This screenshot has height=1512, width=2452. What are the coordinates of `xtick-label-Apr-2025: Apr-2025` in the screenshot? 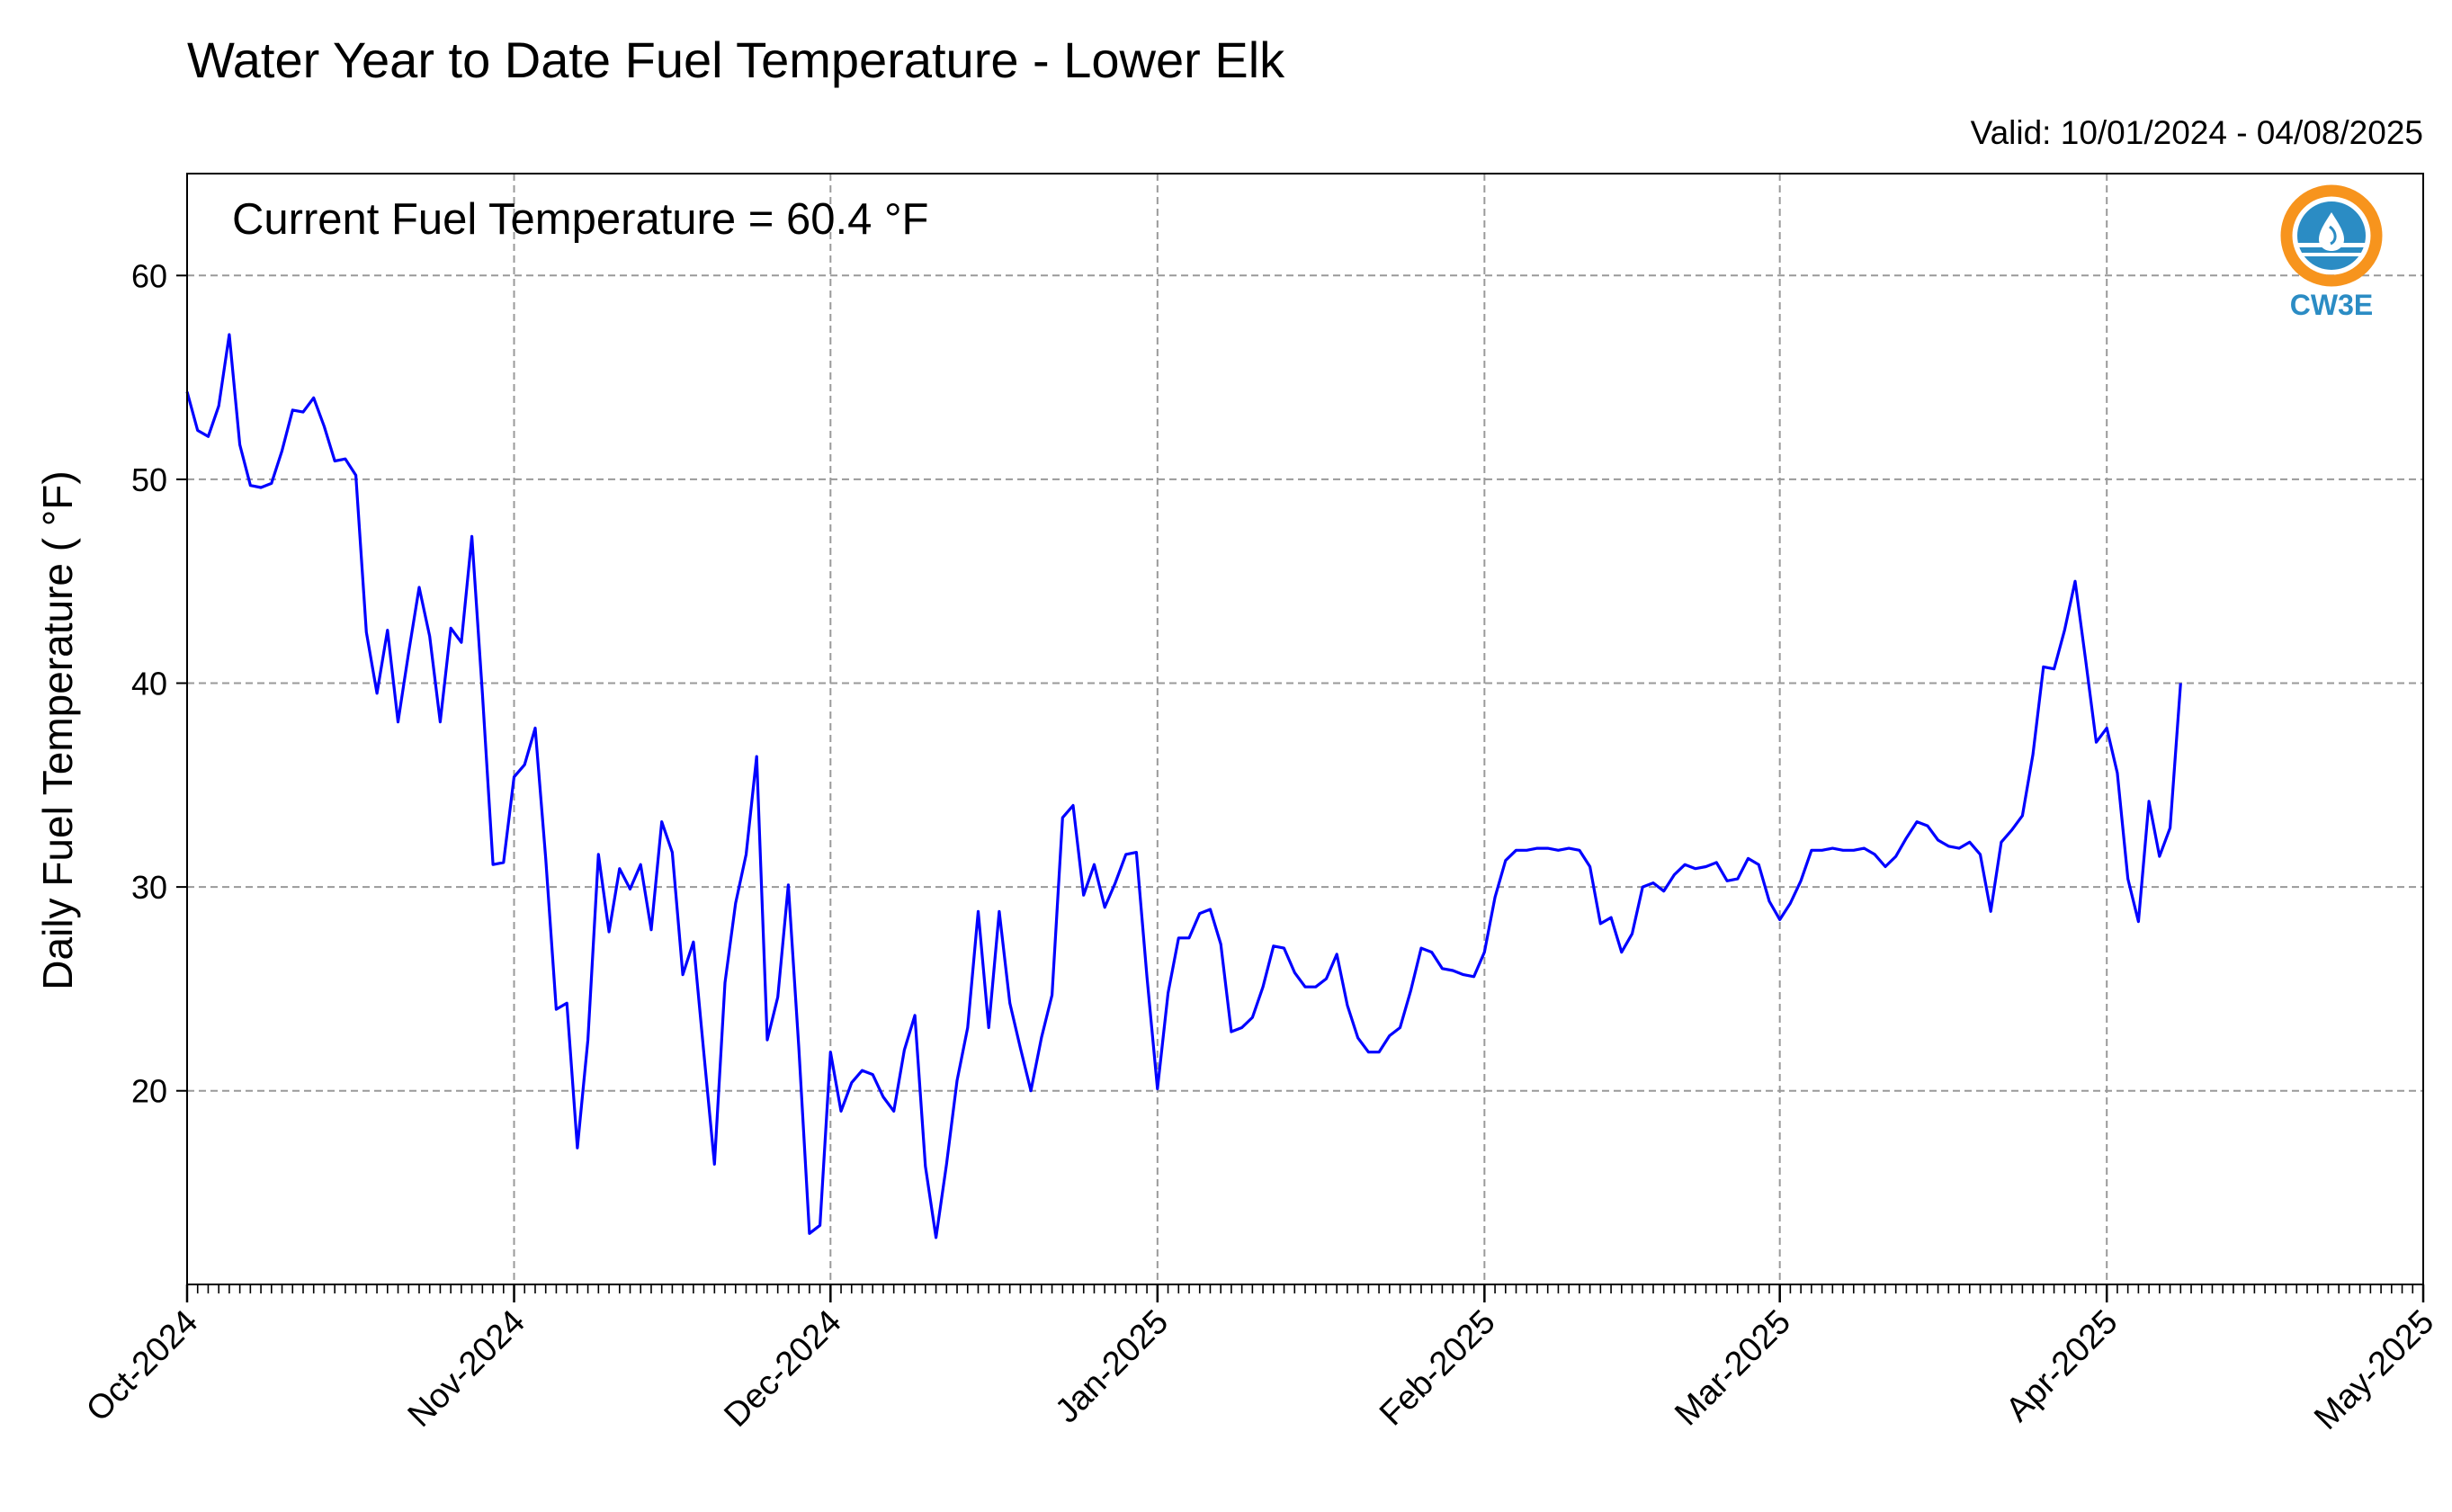 It's located at (2062, 1366).